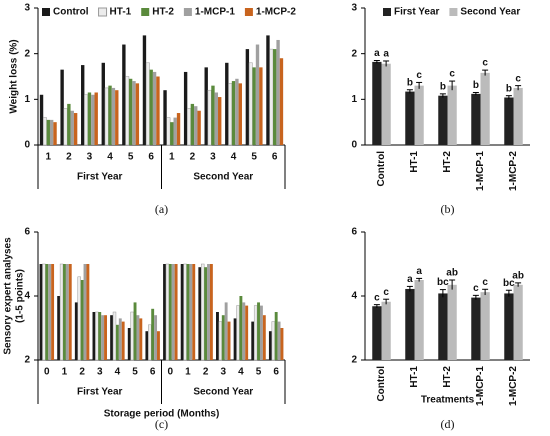  I want to click on legend-swatch, so click(46, 12).